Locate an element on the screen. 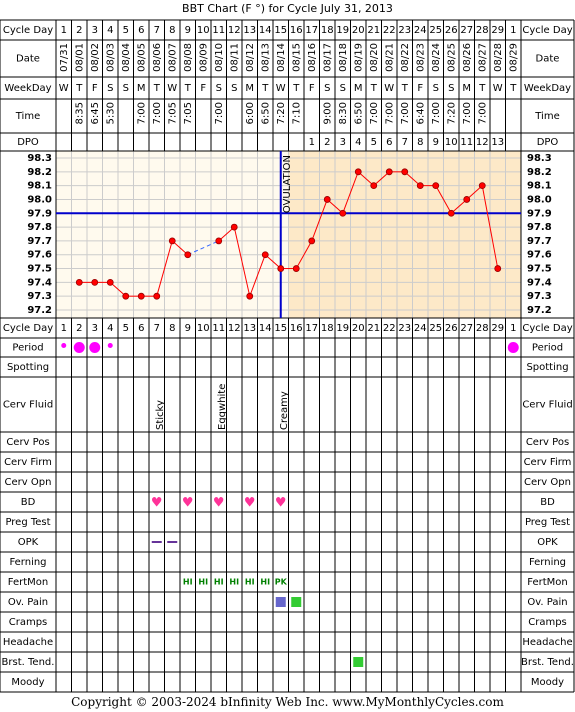 This screenshot has width=575, height=712. row-label-weekday-right: WeekDay is located at coordinates (547, 88).